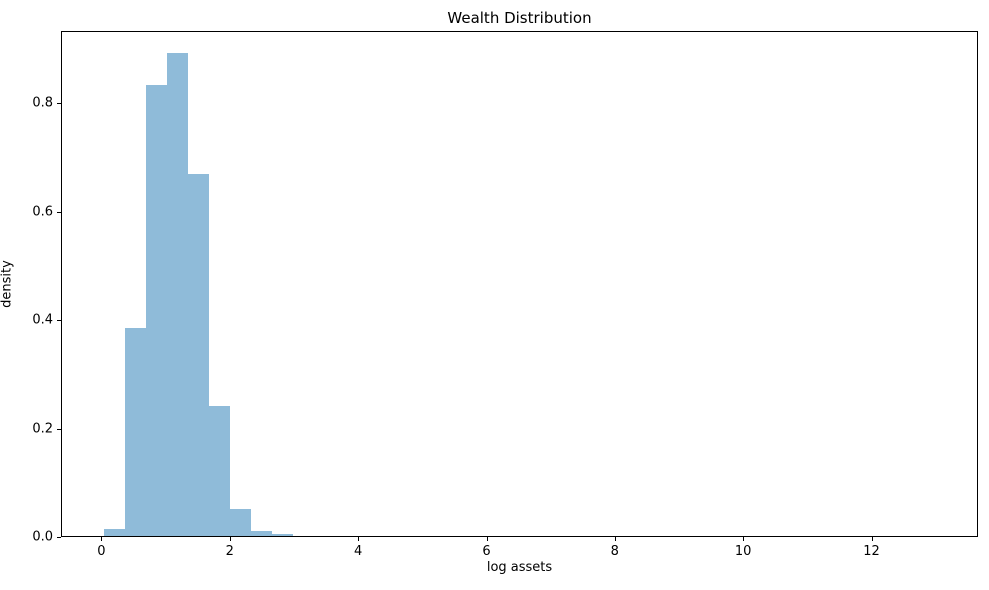 Image resolution: width=989 pixels, height=590 pixels. I want to click on y-tick-label: 0.8, so click(42, 103).